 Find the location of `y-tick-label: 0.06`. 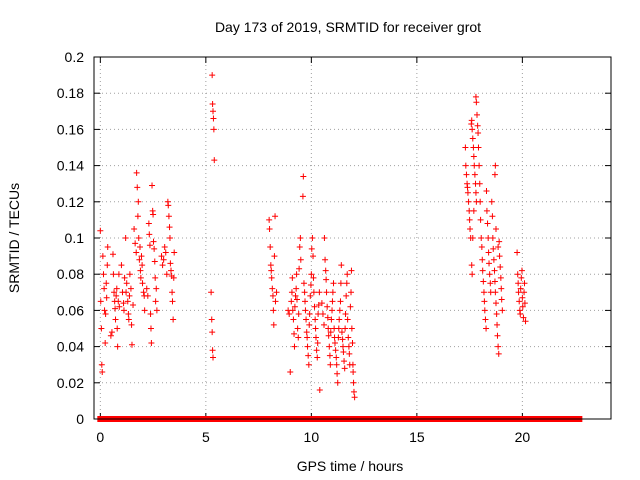

y-tick-label: 0.06 is located at coordinates (70, 310).